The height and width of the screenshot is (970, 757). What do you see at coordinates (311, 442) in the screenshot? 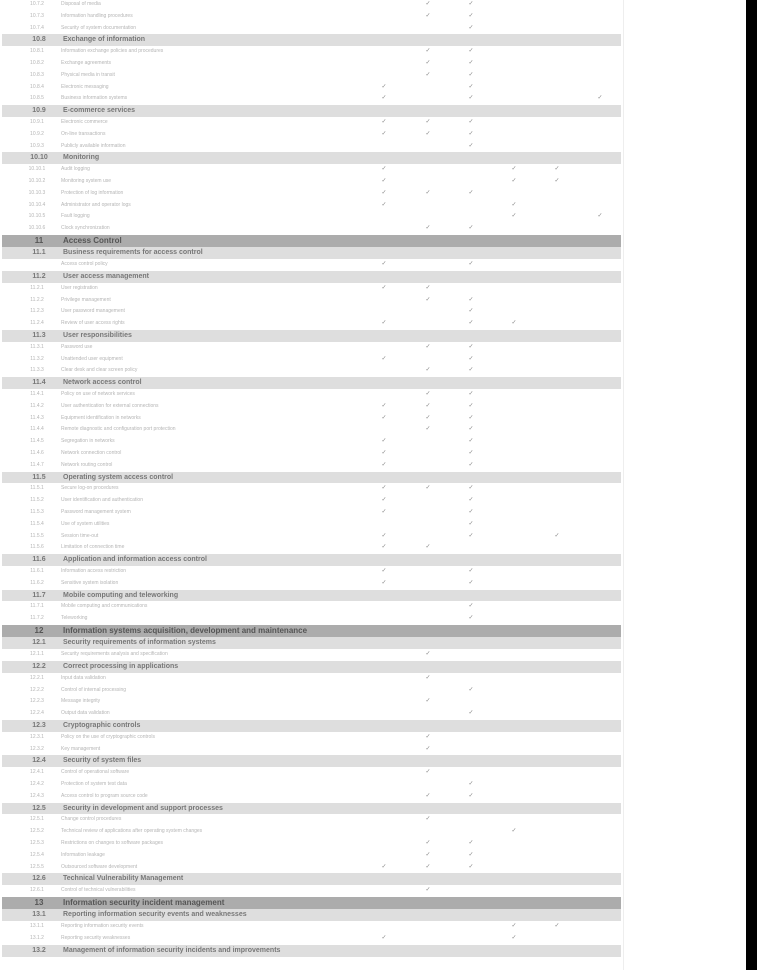
I see `control-row: 11.4.5 Segregation in networks ✓ ✓` at bounding box center [311, 442].